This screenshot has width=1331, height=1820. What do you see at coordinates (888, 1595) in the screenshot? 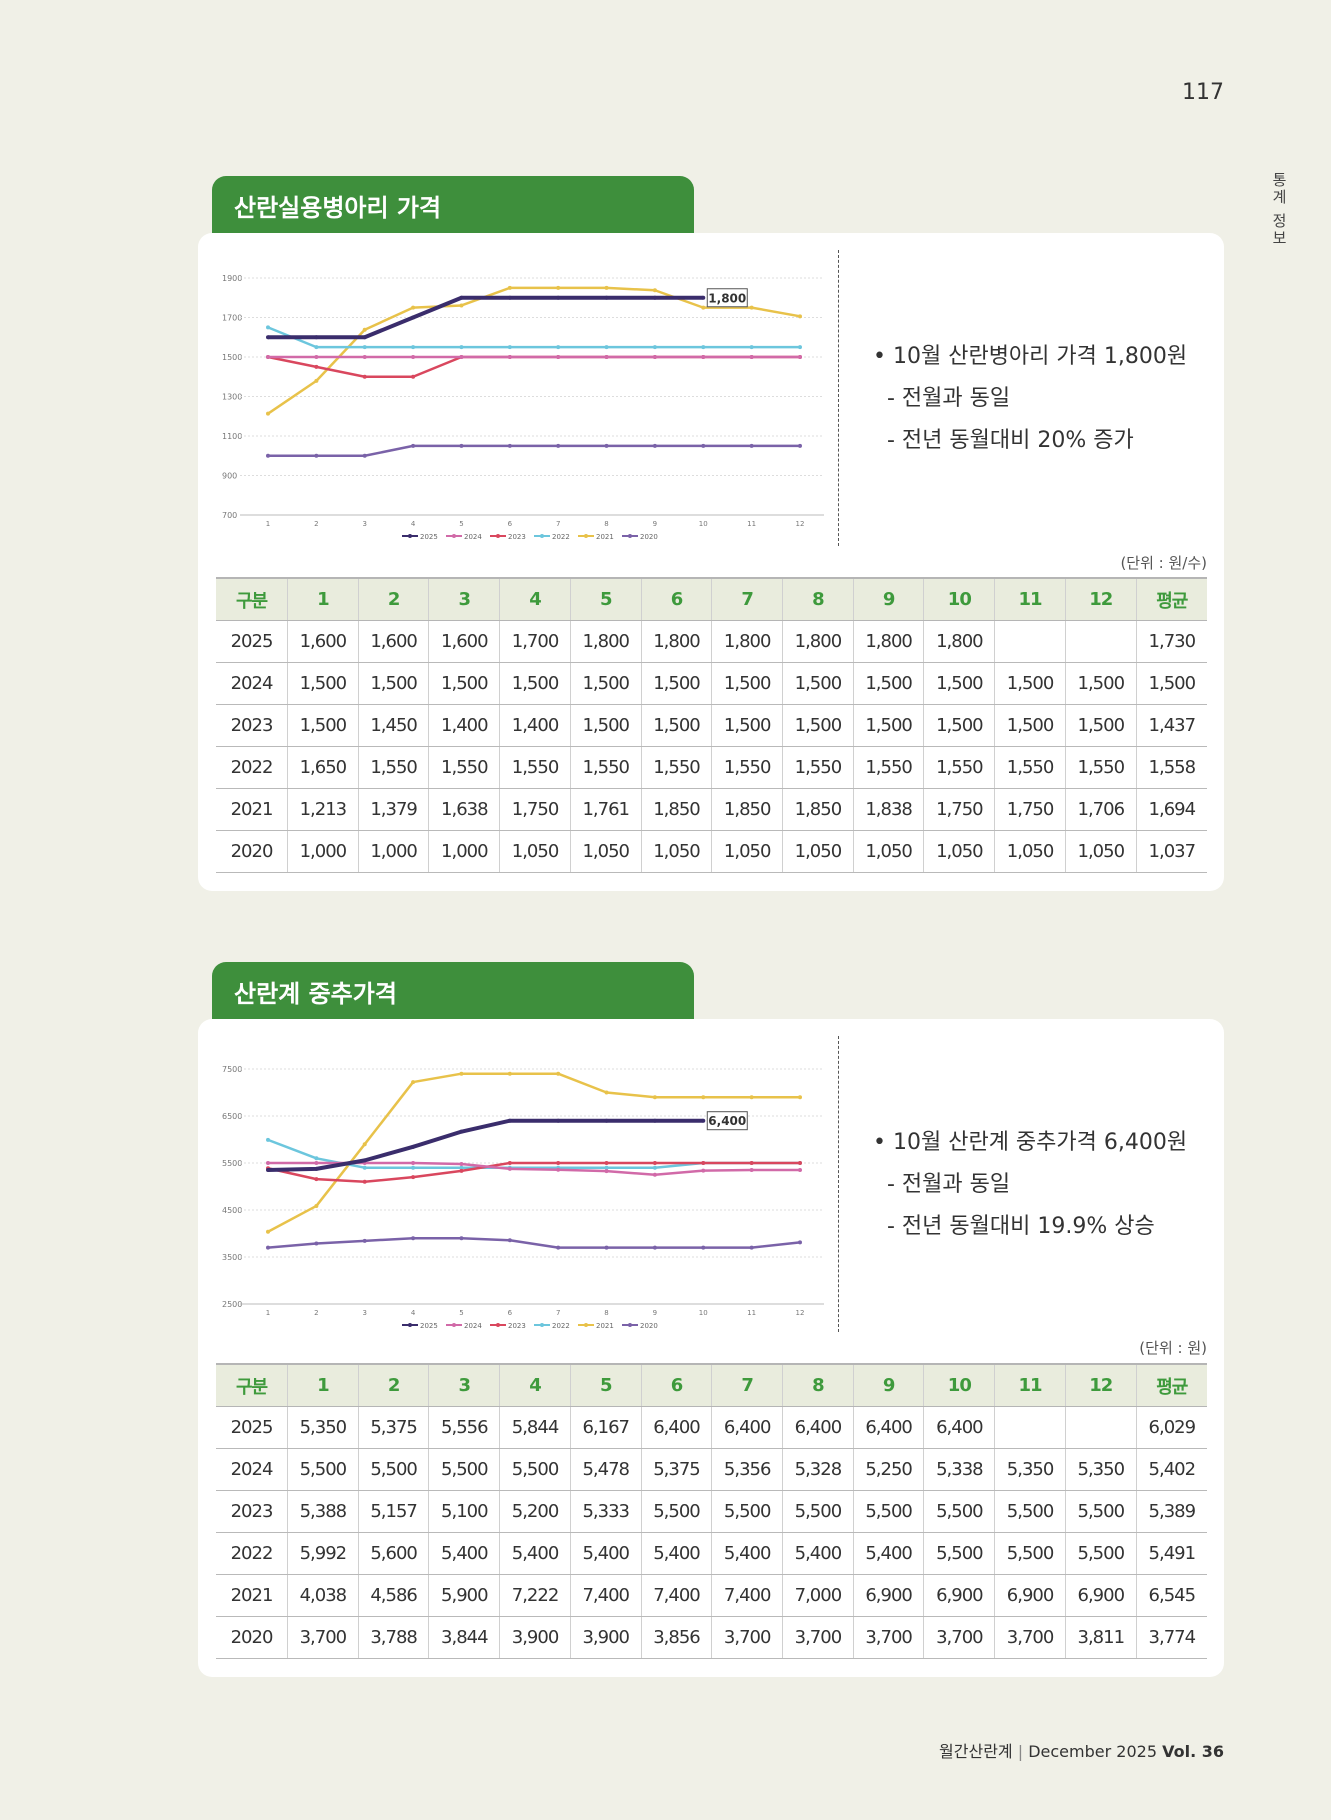
I see `table-cell: 6,900` at bounding box center [888, 1595].